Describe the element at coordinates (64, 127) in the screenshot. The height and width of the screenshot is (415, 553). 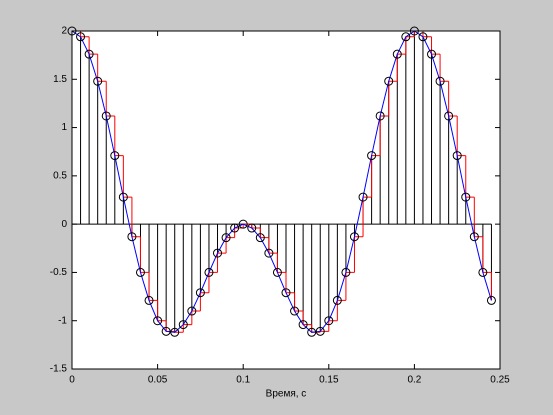
I see `y-tick-label: 1` at that location.